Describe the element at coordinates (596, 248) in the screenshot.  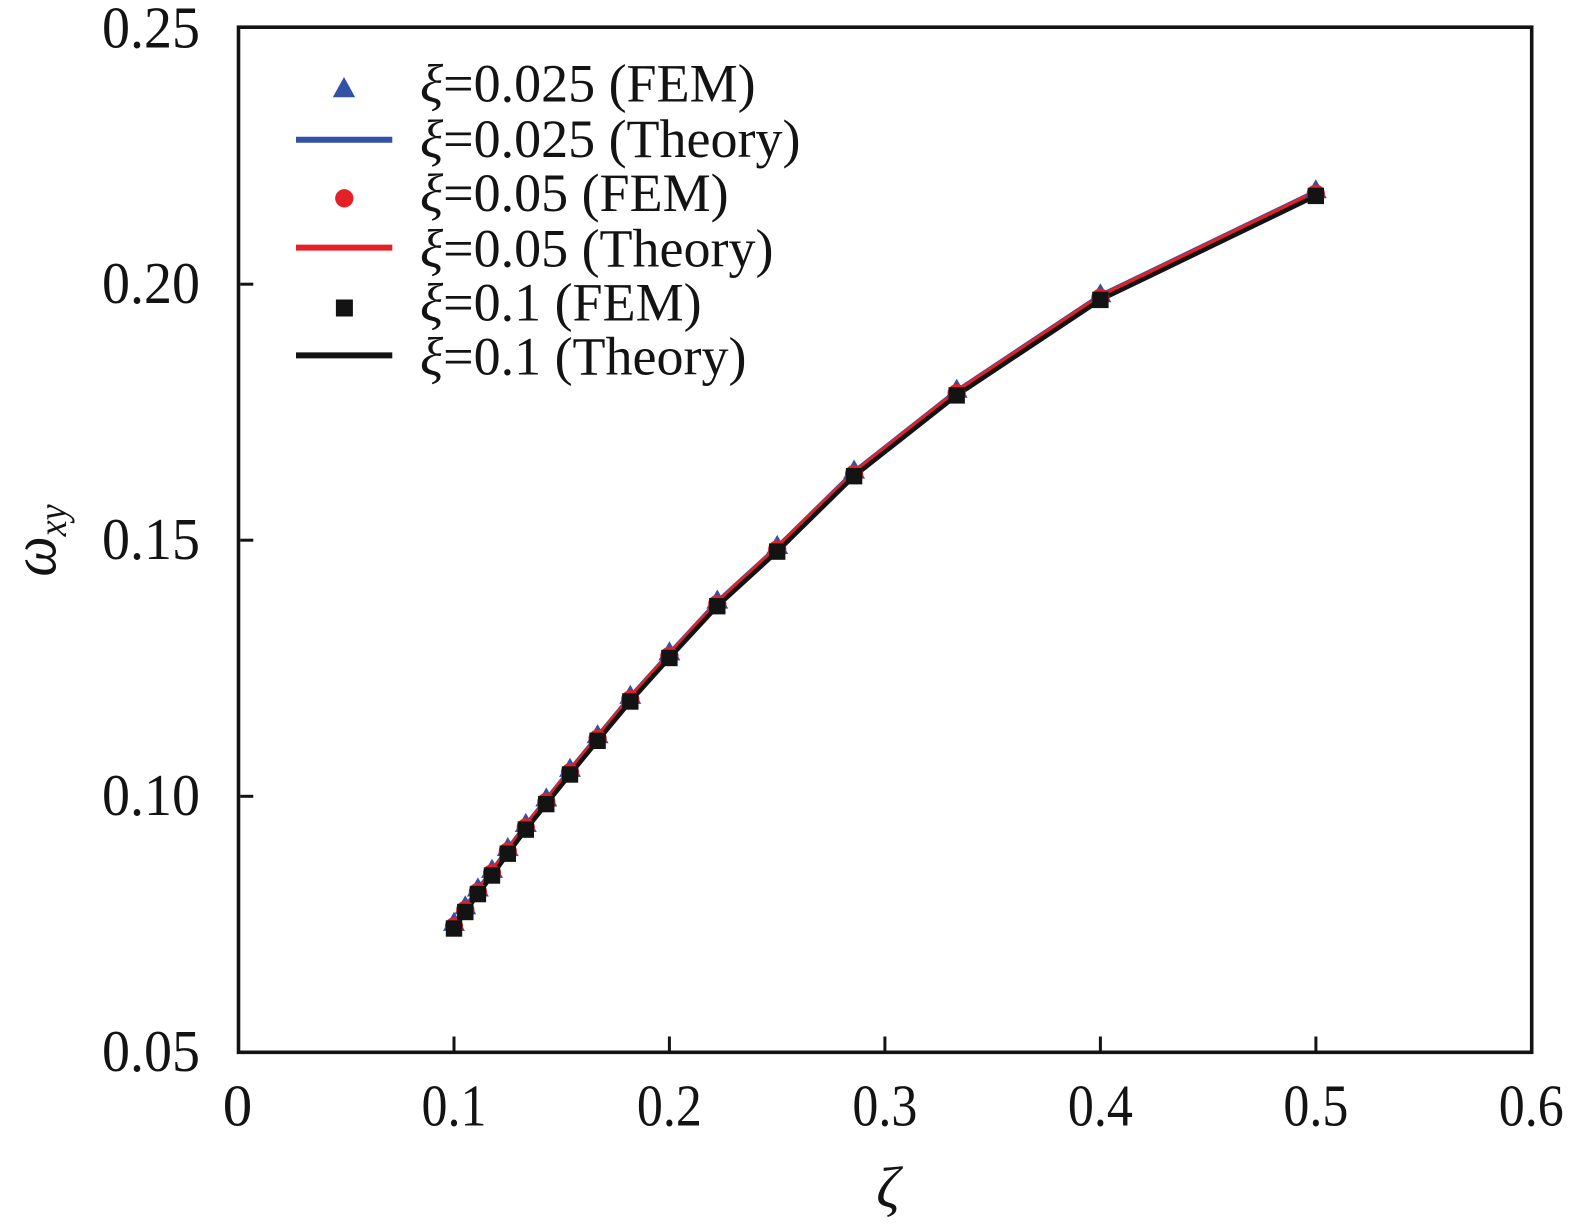
I see `svg-text: ξ=0.05 (Theory)` at that location.